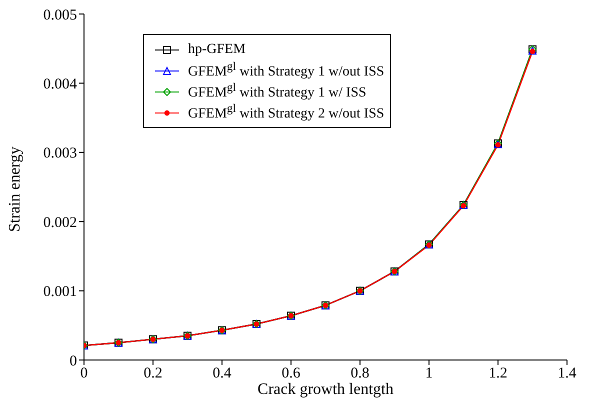  I want to click on y-tick-label: 0.003, so click(60, 154).